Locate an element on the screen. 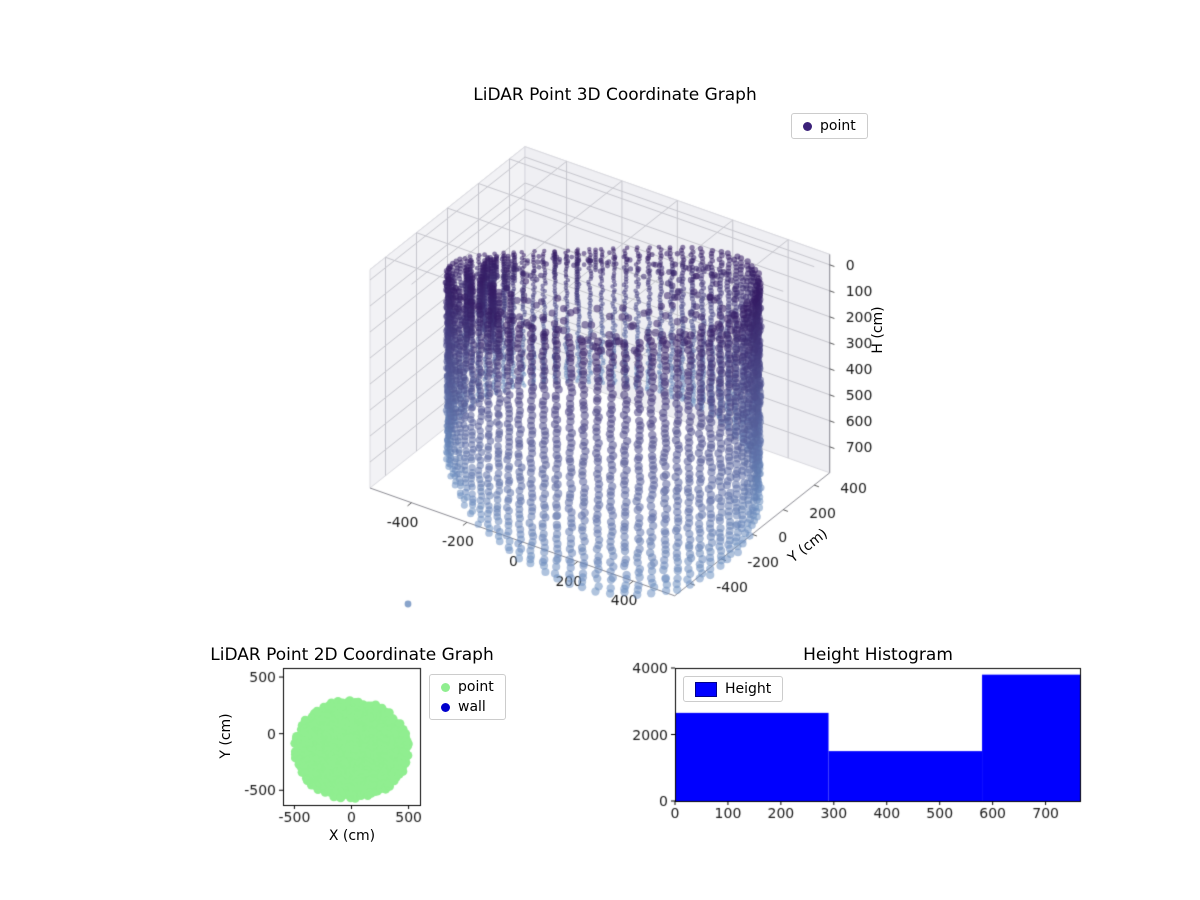 The width and height of the screenshot is (1200, 900). chart-3d-title: LiDAR Point 3D Coordinate Graph is located at coordinates (615, 95).